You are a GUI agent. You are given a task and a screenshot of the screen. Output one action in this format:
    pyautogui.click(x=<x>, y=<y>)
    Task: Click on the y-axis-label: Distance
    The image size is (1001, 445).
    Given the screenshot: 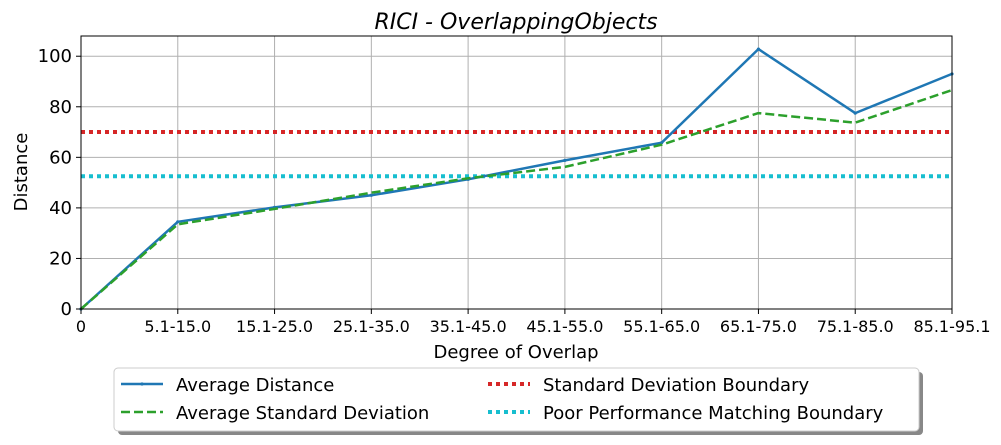 What is the action you would take?
    pyautogui.click(x=21, y=172)
    